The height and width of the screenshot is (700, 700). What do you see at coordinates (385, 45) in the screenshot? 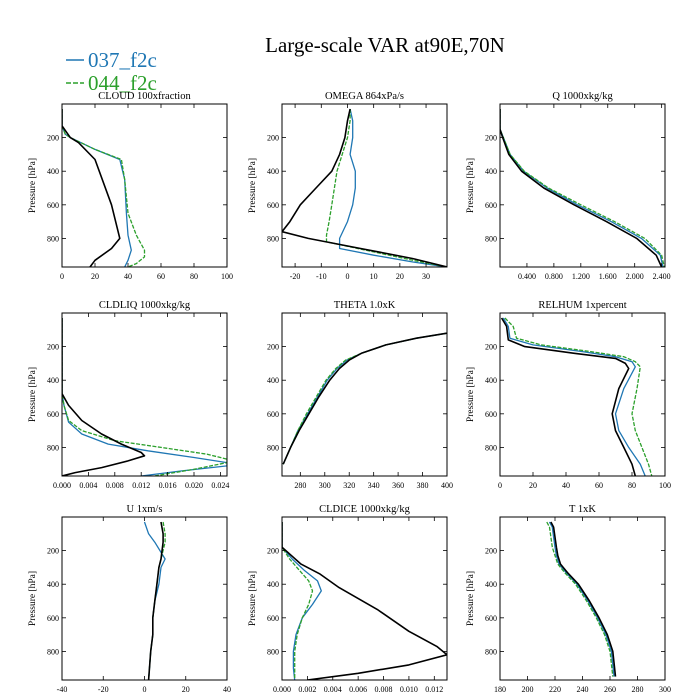
I see `figure-title: Large-scale VAR at90E,70N` at bounding box center [385, 45].